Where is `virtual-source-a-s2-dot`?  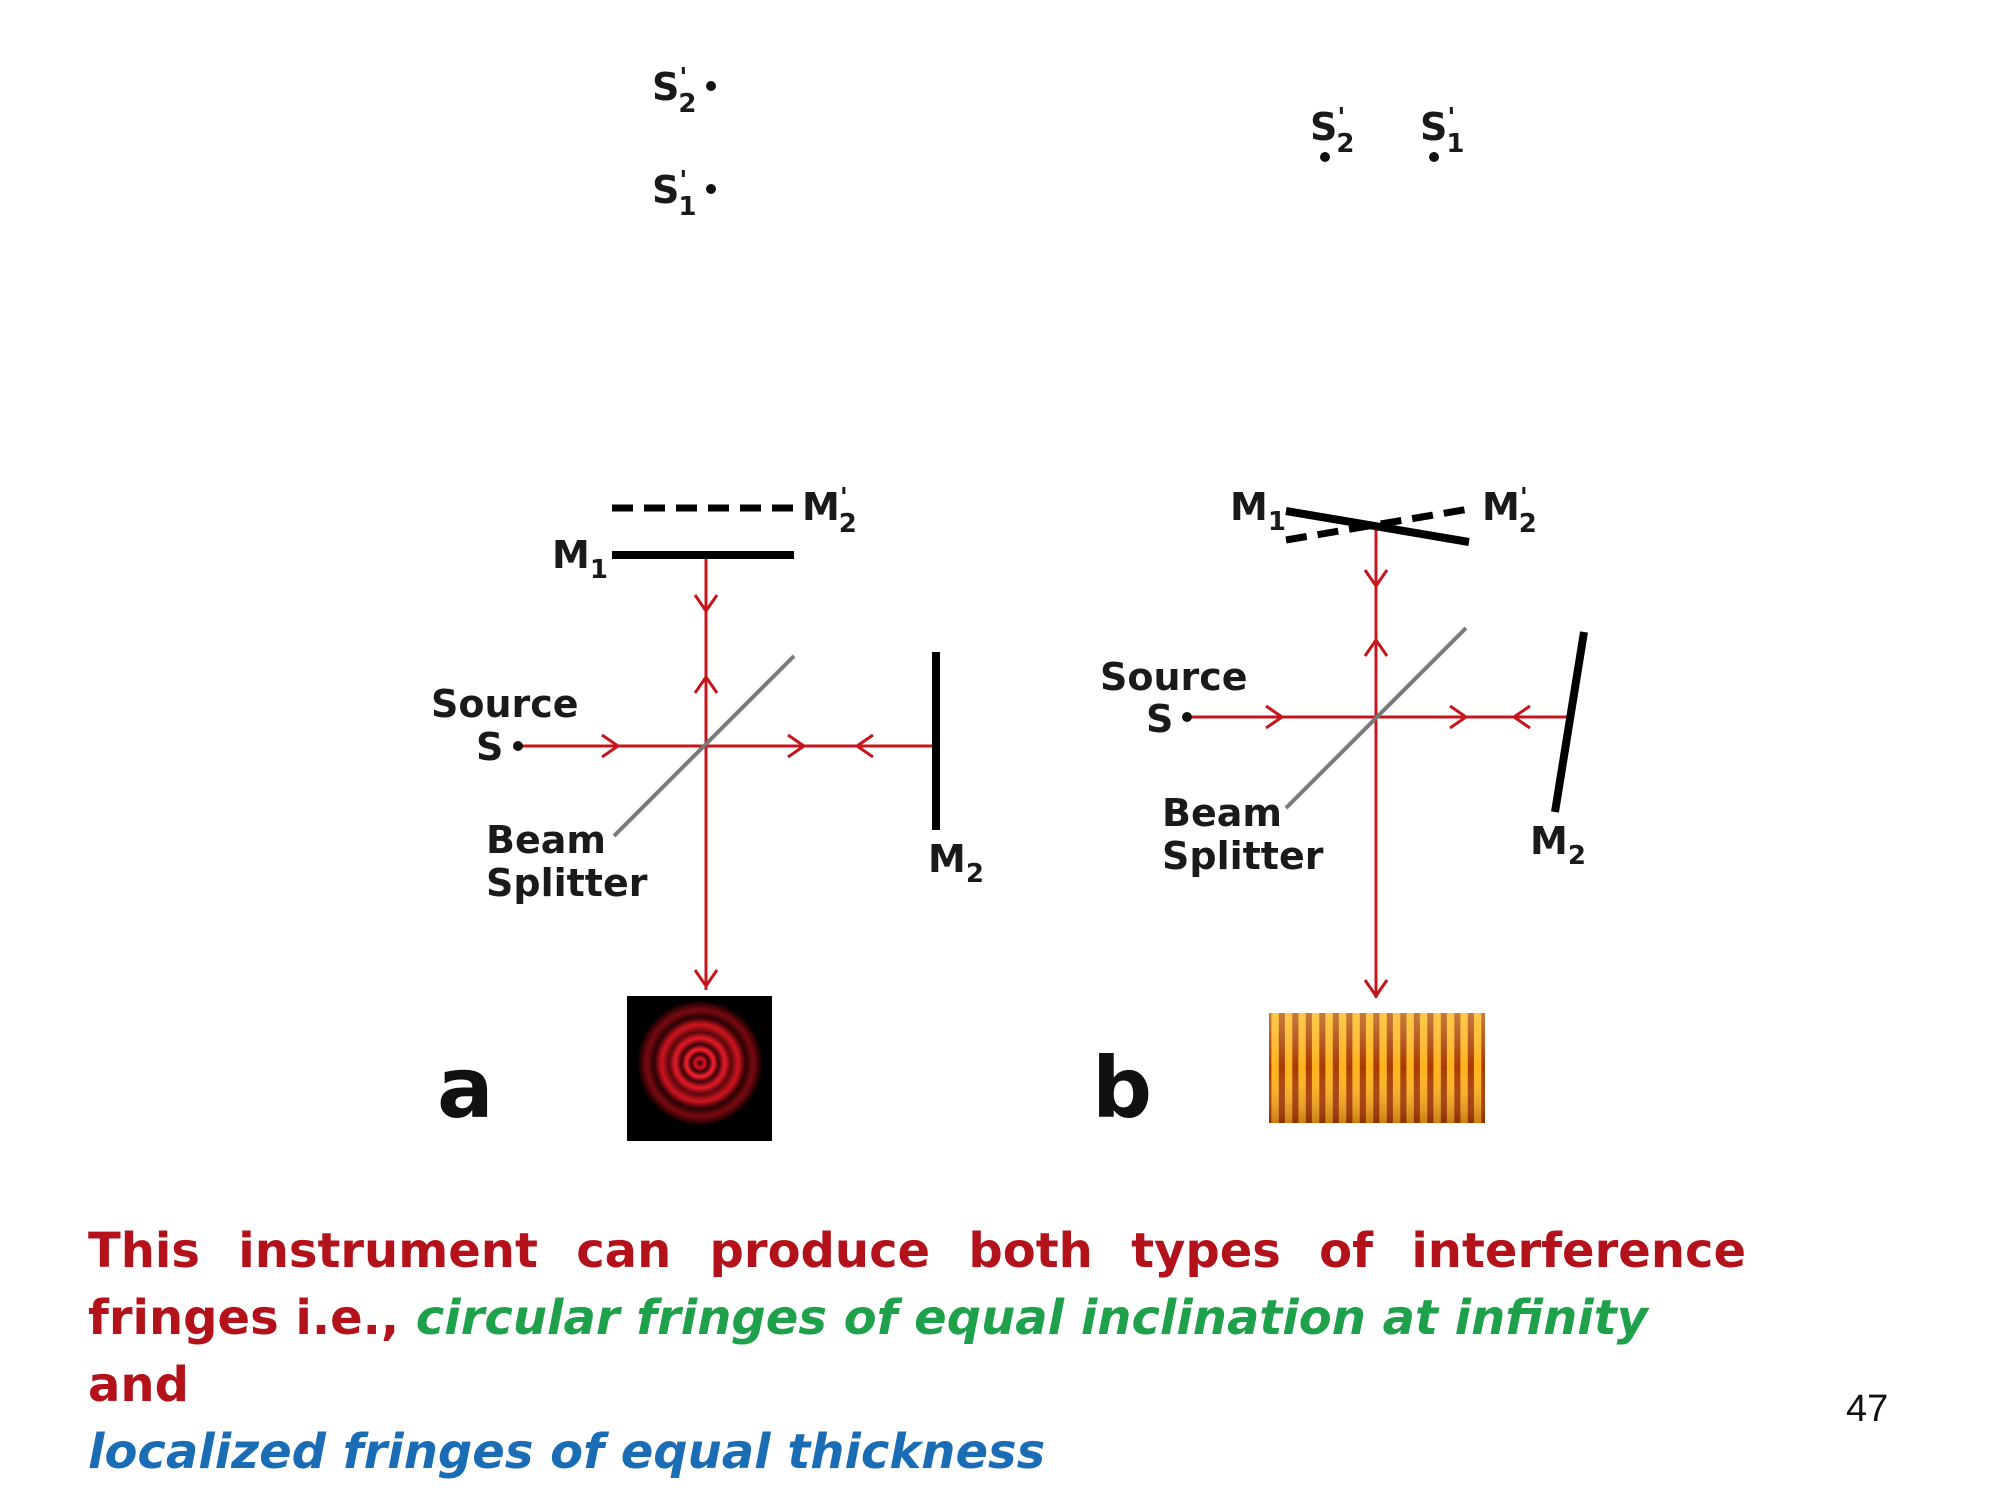
virtual-source-a-s2-dot is located at coordinates (711, 86).